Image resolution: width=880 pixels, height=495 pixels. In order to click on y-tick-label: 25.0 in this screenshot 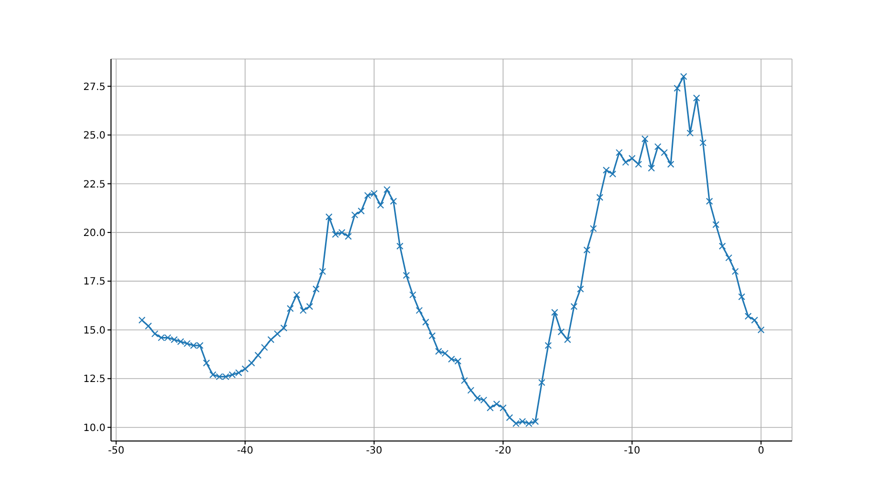, I will do `click(94, 136)`.